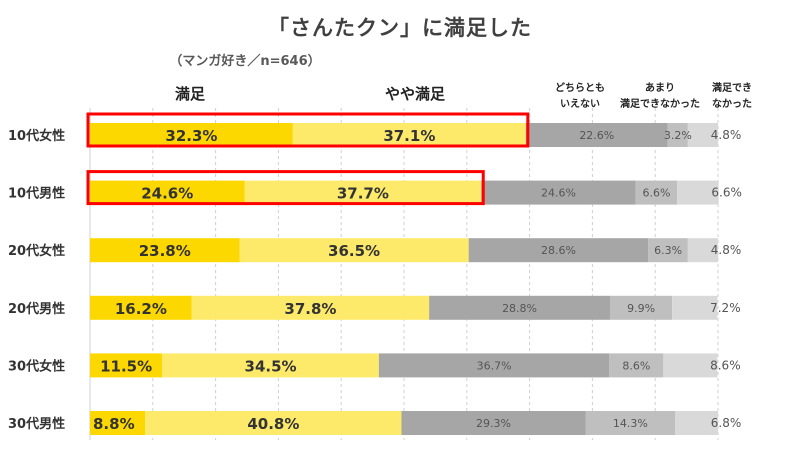 This screenshot has height=455, width=800. Describe the element at coordinates (732, 88) in the screenshot. I see `legend-unsatisfied-line1: 満足でき` at that location.